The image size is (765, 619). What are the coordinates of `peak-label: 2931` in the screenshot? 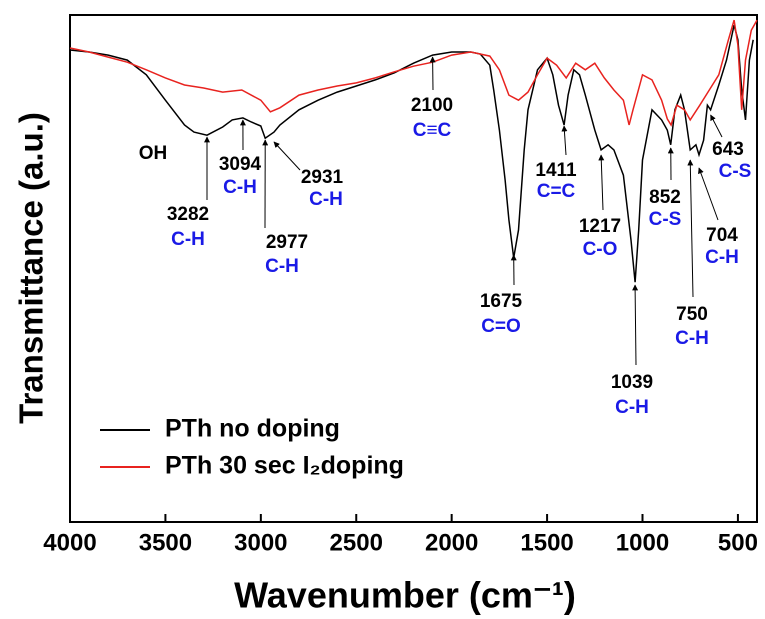 It's located at (322, 177).